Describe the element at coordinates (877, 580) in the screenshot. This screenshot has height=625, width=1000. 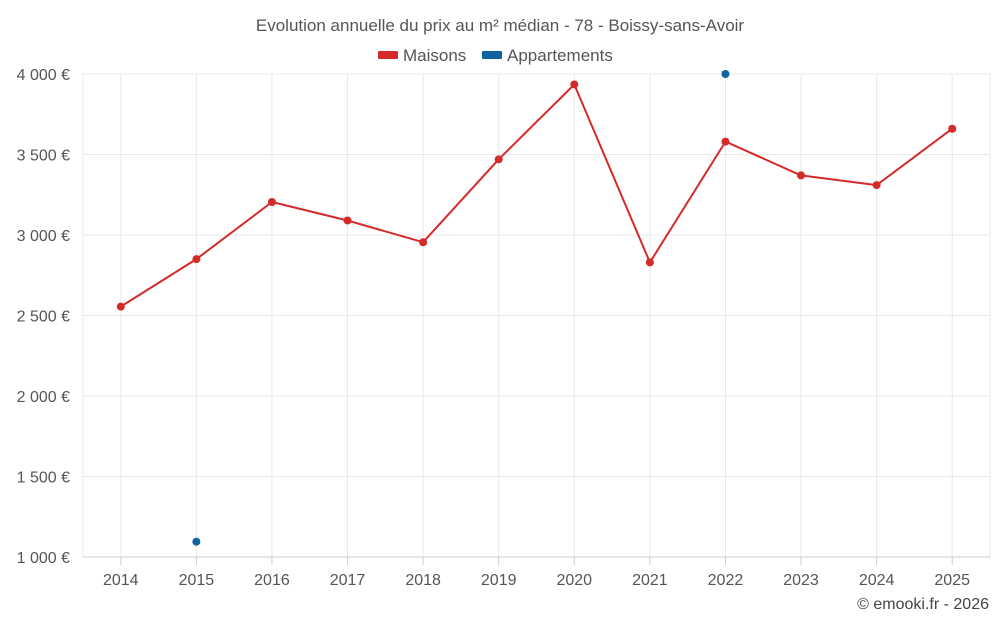
I see `x-tick-label: 2024` at that location.